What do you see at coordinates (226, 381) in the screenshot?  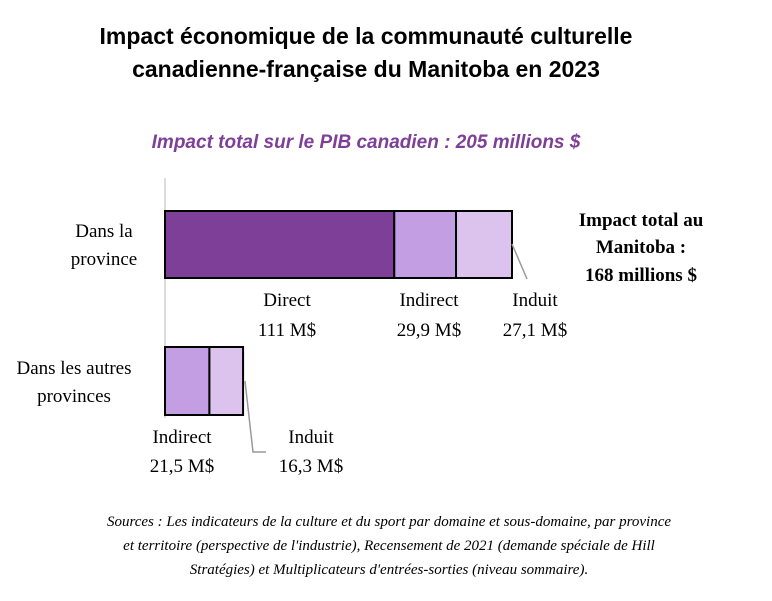 I see `bar-dans-les-autres-provinces-induit` at bounding box center [226, 381].